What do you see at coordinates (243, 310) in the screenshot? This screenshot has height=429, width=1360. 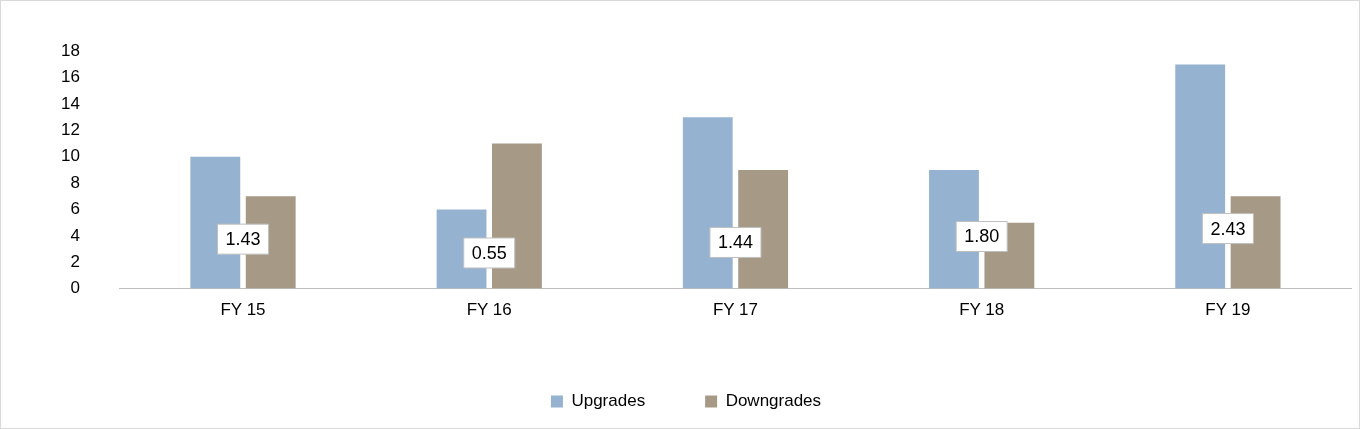 I see `x-tick-label: FY 15` at bounding box center [243, 310].